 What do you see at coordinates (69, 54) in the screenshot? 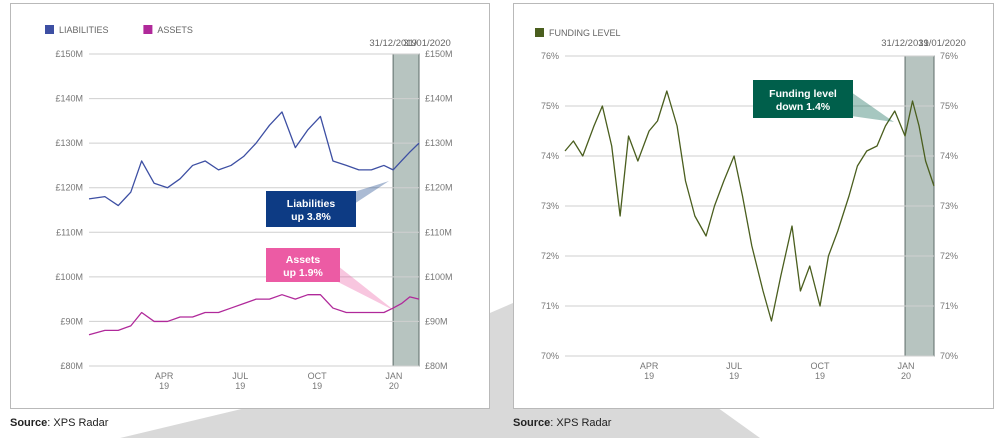
I see `y-tick-label-left: £150M` at bounding box center [69, 54].